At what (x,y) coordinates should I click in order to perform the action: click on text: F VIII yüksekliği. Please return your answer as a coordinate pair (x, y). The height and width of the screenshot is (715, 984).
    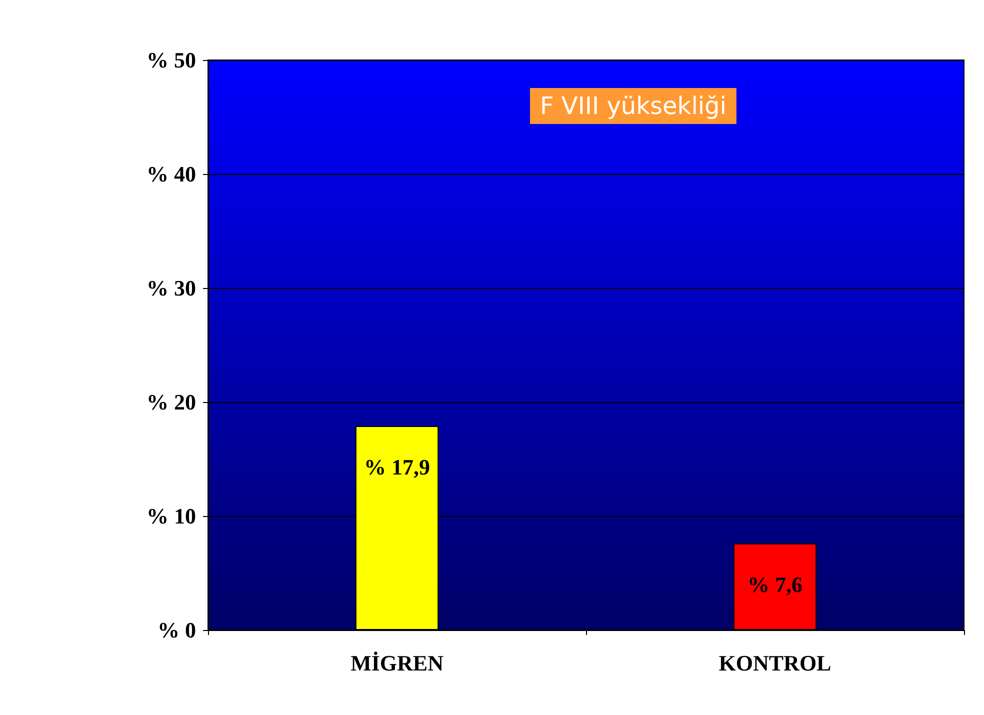
    Looking at the image, I should click on (633, 106).